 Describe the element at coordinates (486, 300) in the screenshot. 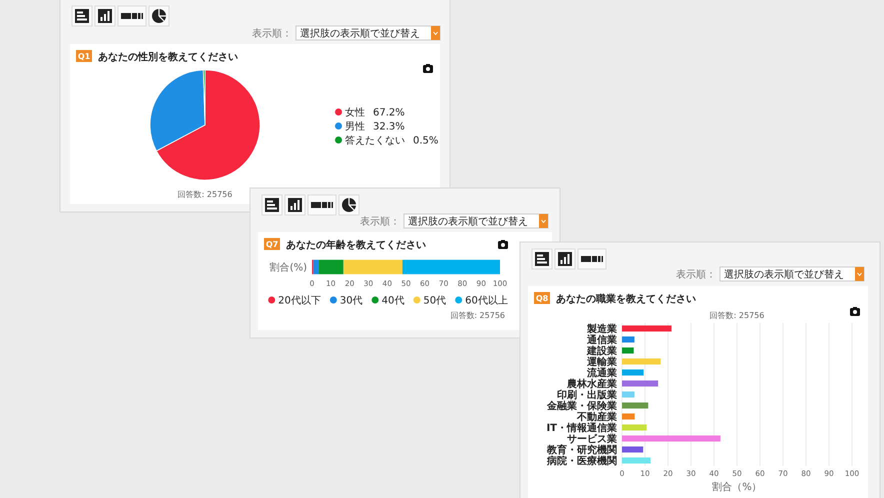

I see `legend-label: 60代以上` at that location.